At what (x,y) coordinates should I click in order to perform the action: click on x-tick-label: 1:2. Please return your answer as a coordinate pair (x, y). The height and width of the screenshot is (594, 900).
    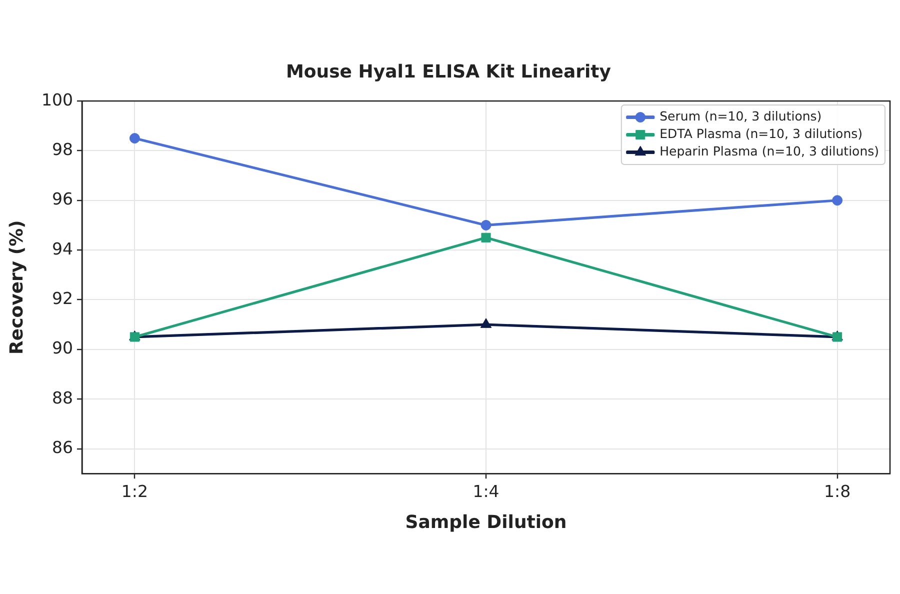
    Looking at the image, I should click on (134, 491).